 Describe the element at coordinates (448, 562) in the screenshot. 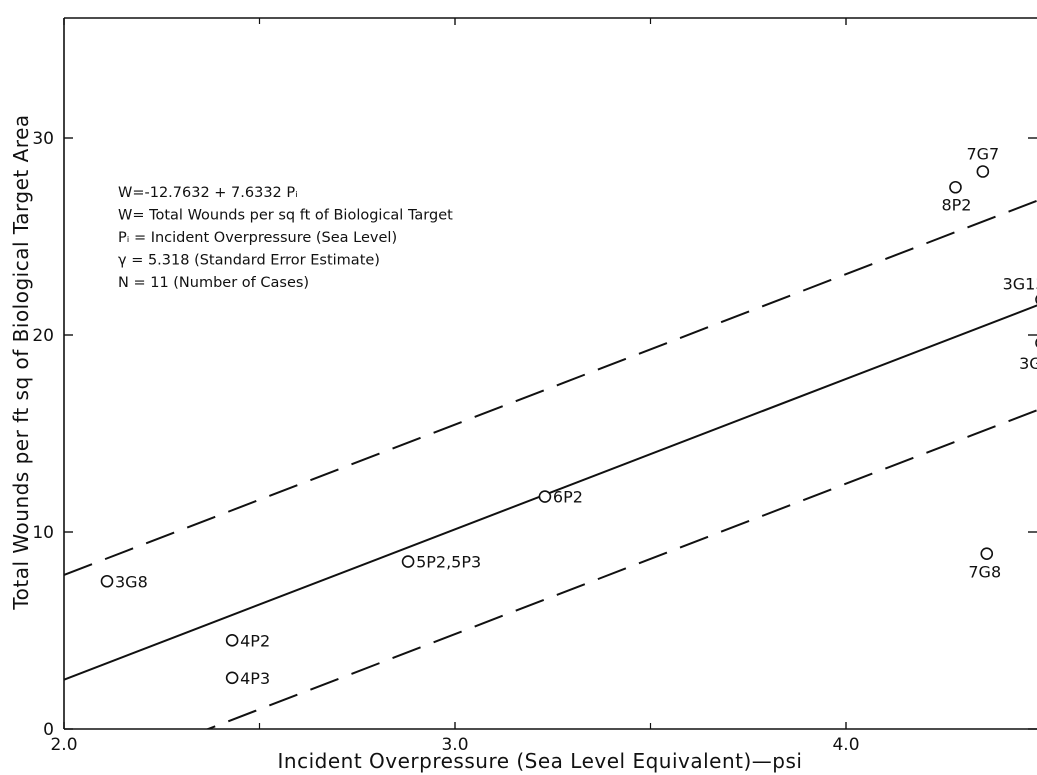

I see `data-point-label: 5P2,5P3` at that location.